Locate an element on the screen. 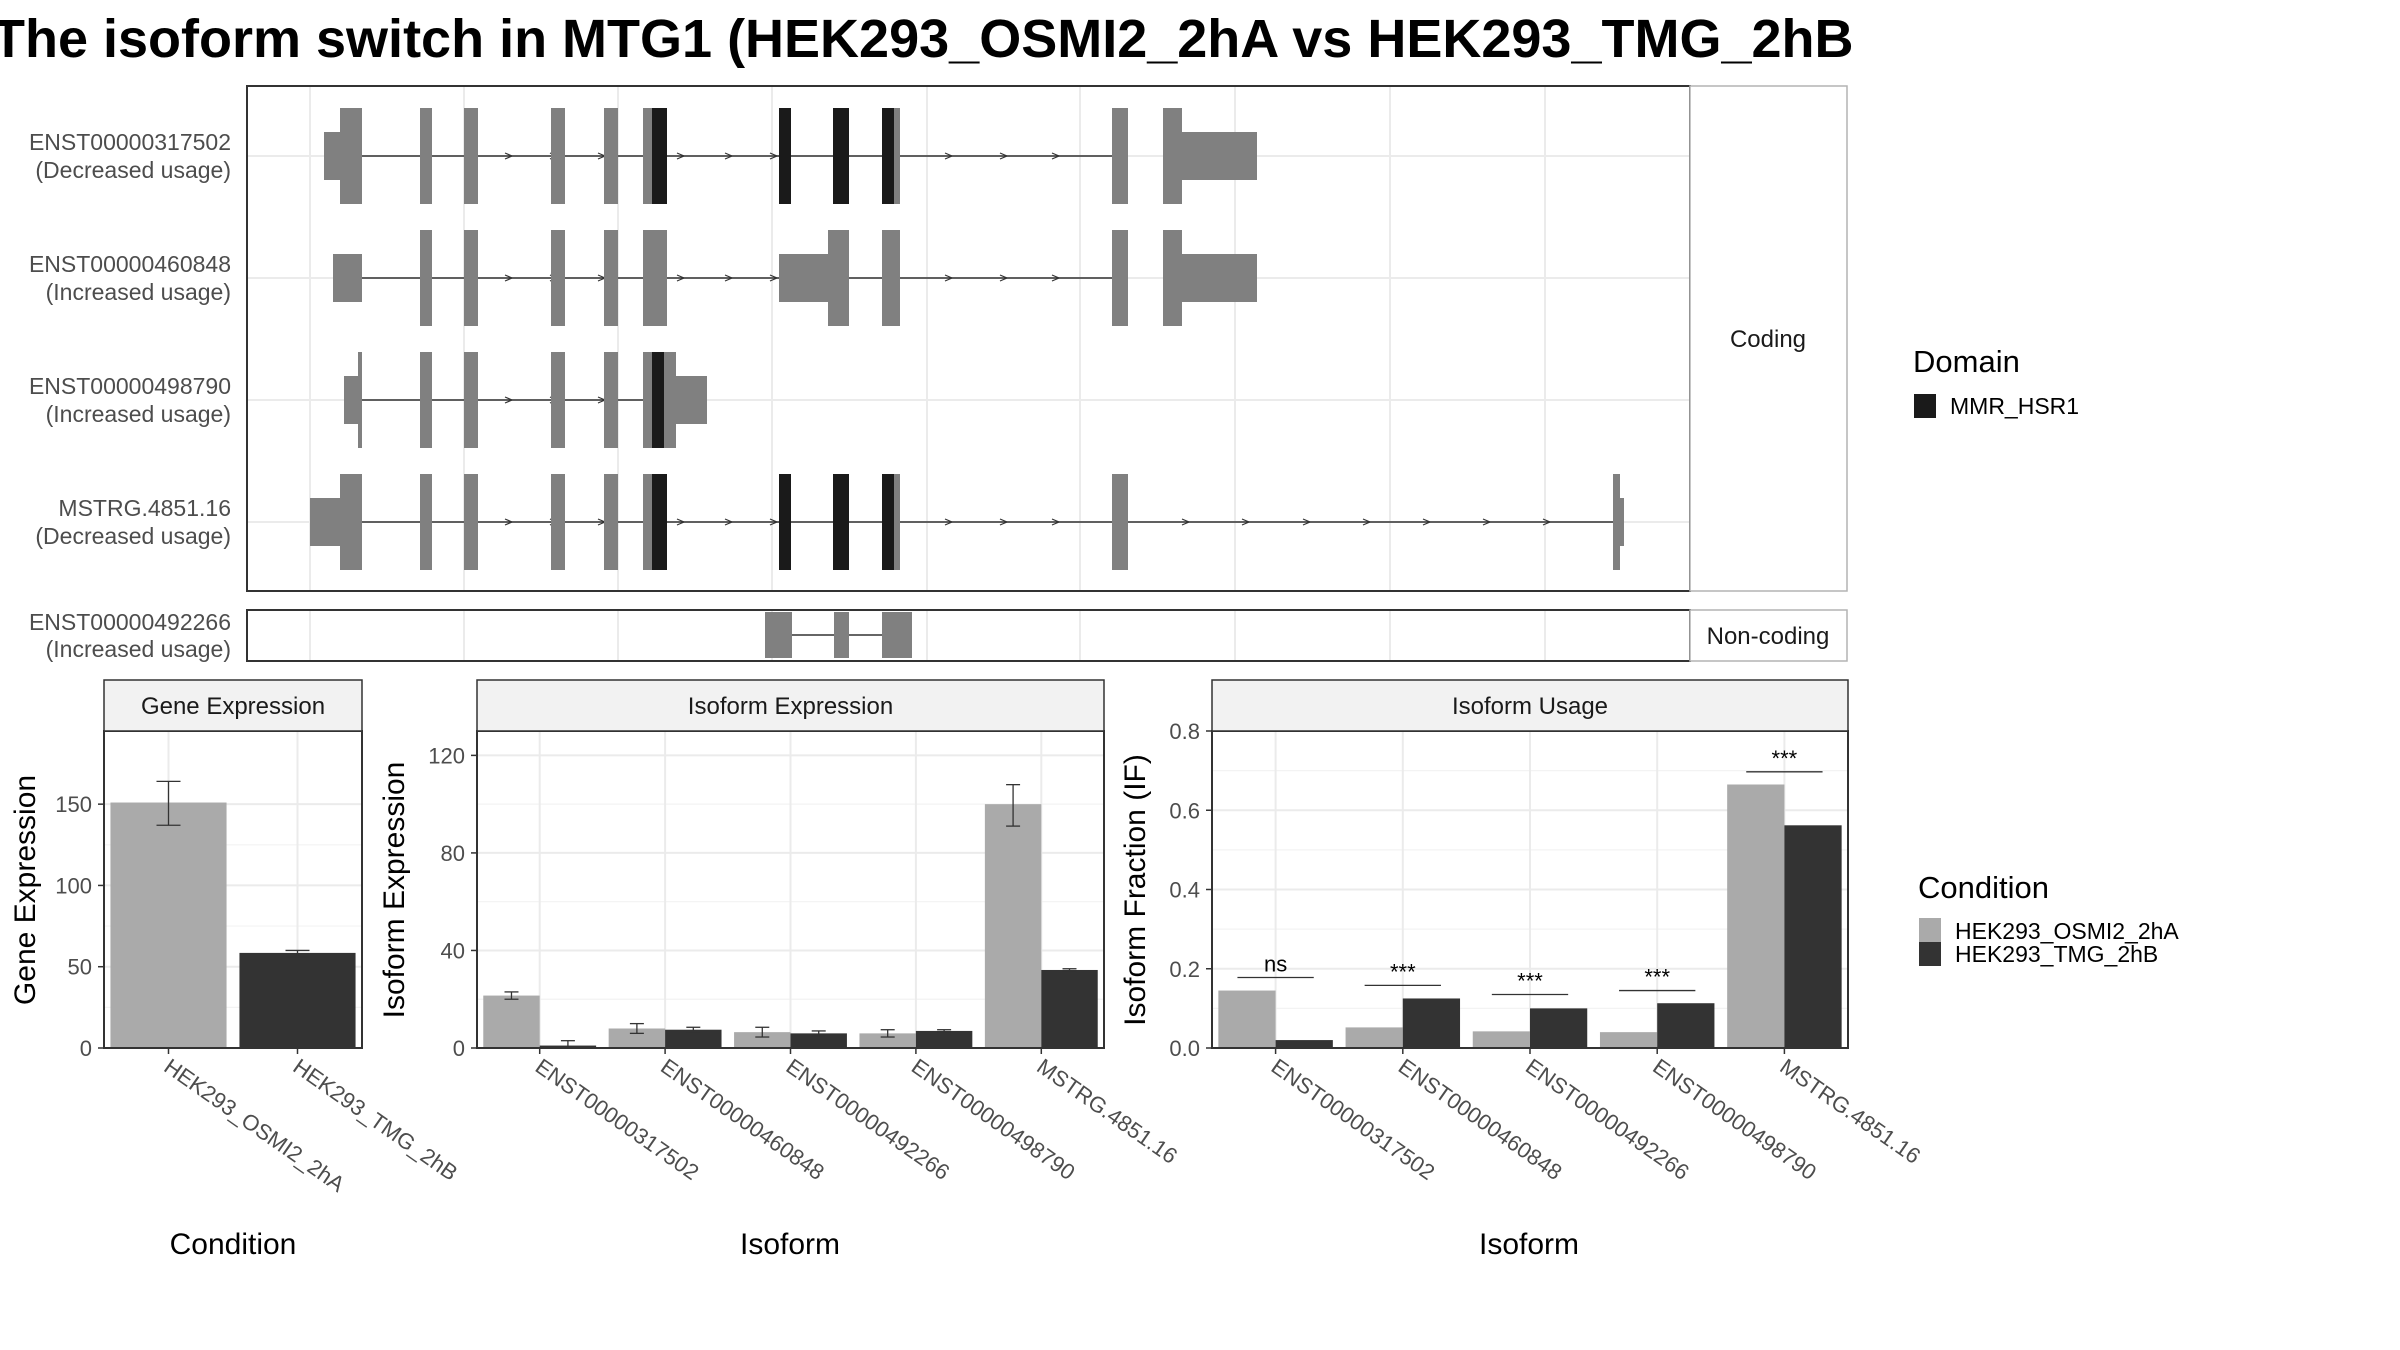 Image resolution: width=2400 pixels, height=1350 pixels. transcript-usage-2: (Increased usage) is located at coordinates (138, 292).